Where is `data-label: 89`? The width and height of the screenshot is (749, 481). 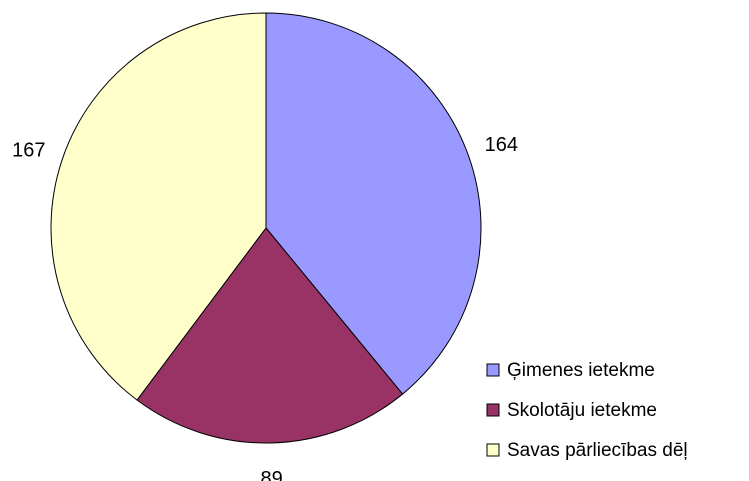
data-label: 89 is located at coordinates (271, 474).